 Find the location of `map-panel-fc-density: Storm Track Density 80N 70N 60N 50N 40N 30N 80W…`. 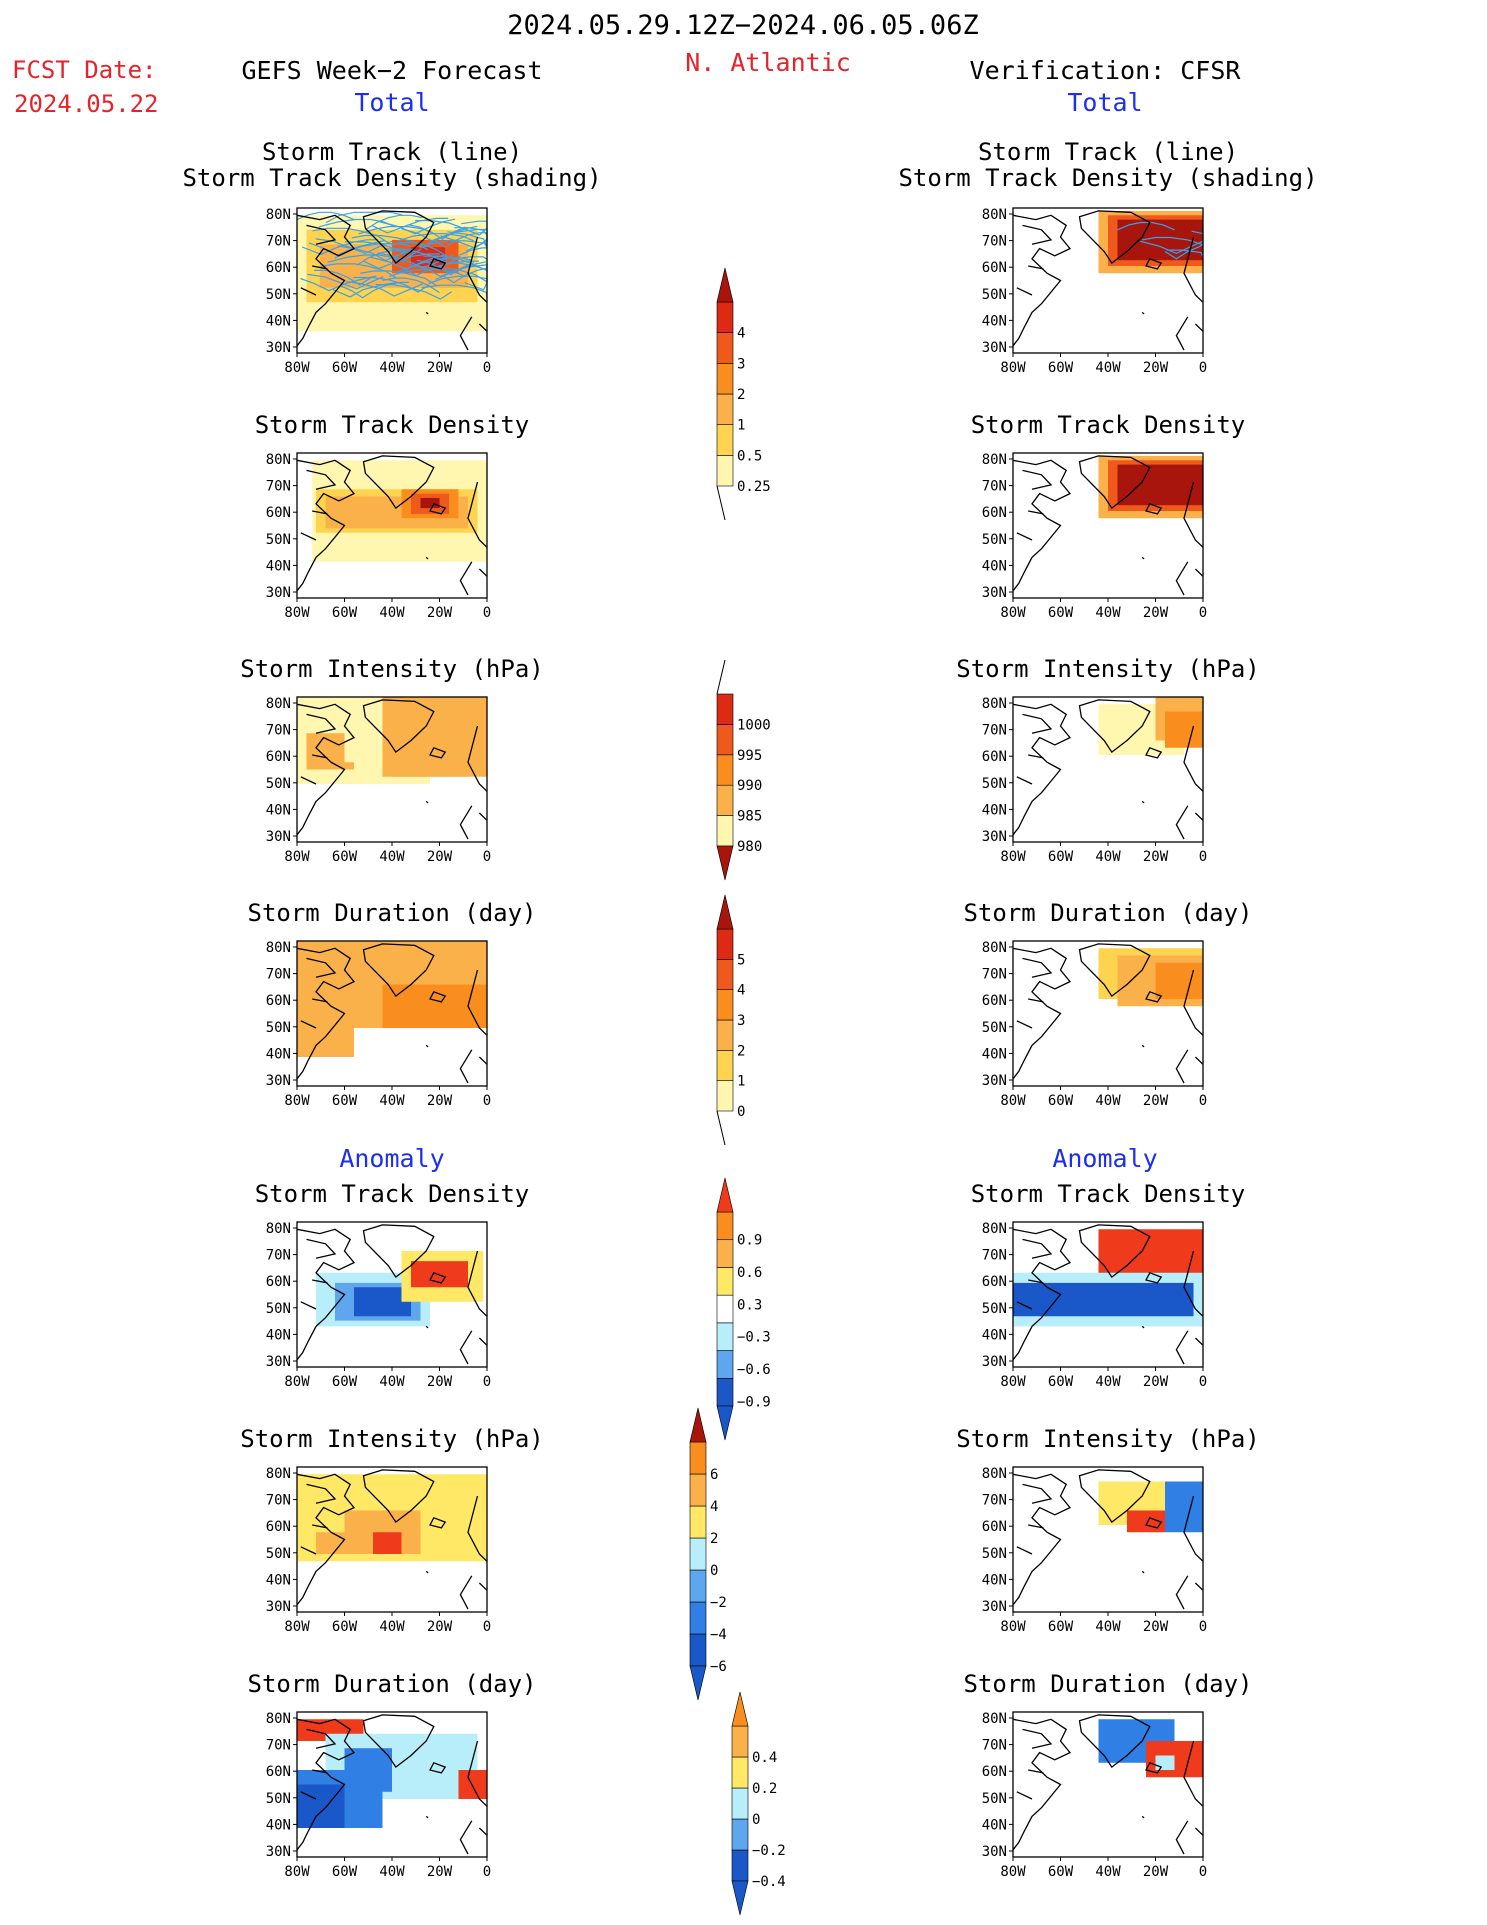

map-panel-fc-density: Storm Track Density 80N 70N 60N 50N 40N 30N 80W… is located at coordinates (392, 516).